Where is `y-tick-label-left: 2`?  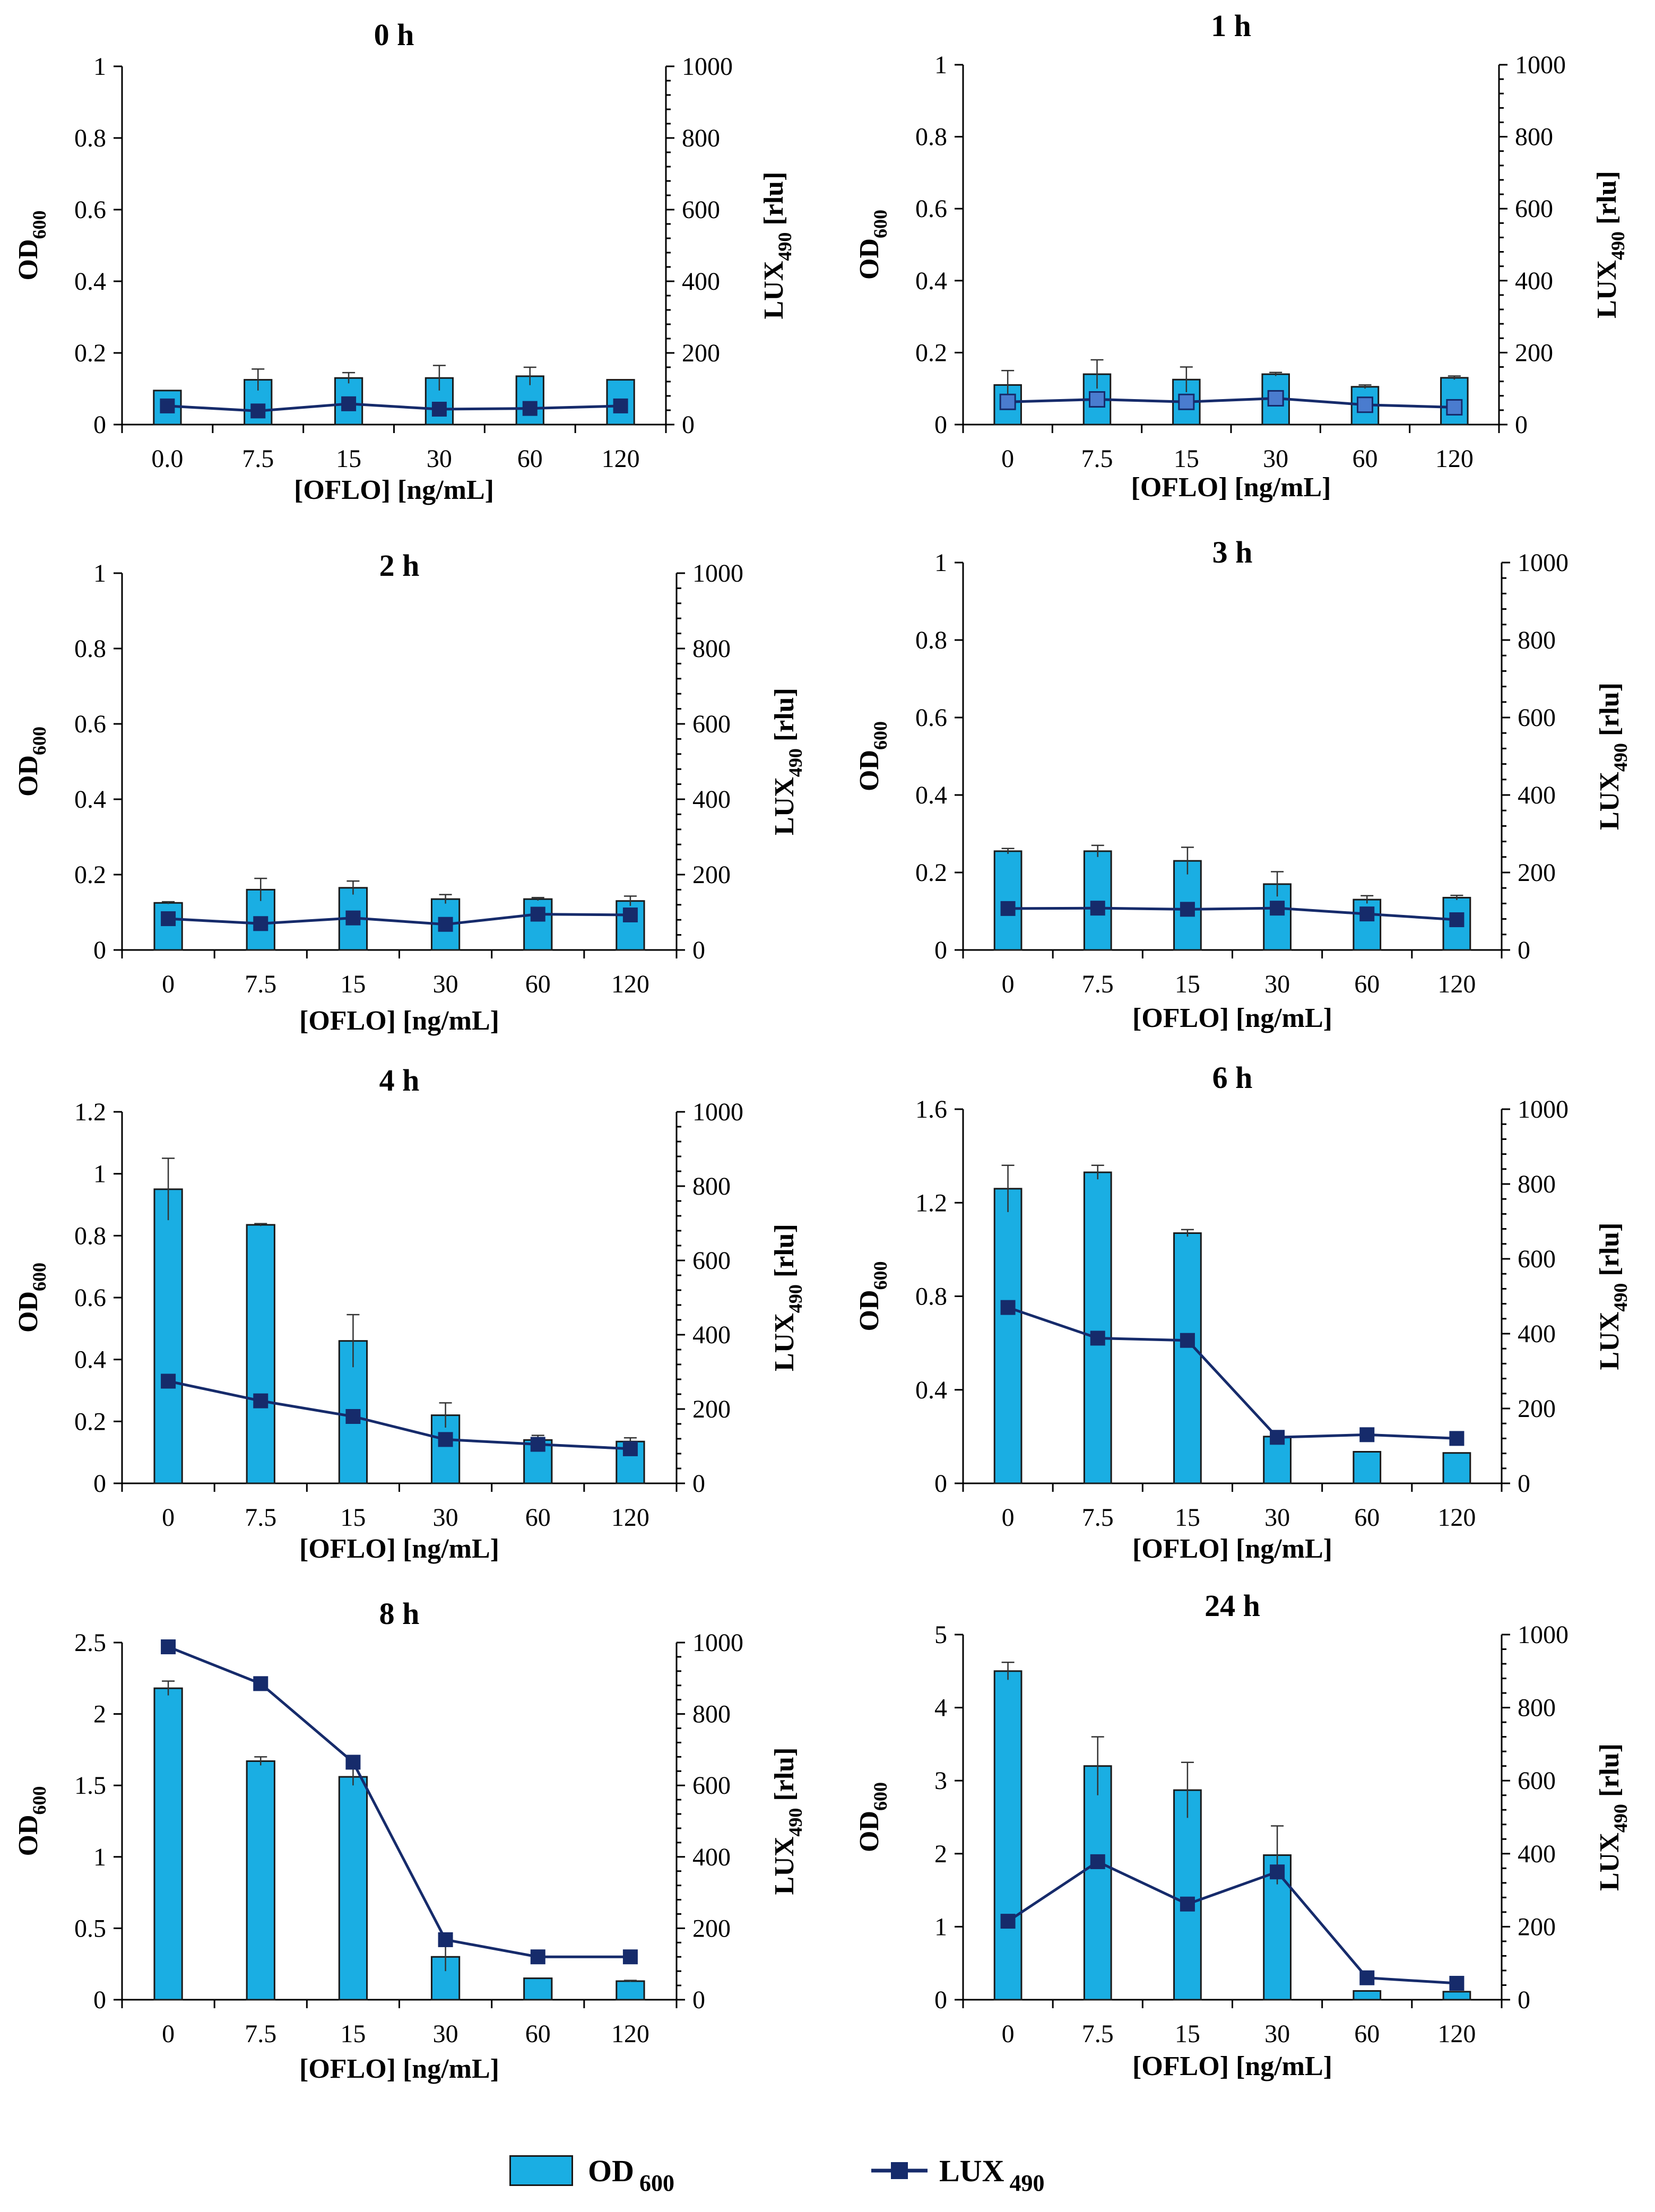 y-tick-label-left: 2 is located at coordinates (940, 1854).